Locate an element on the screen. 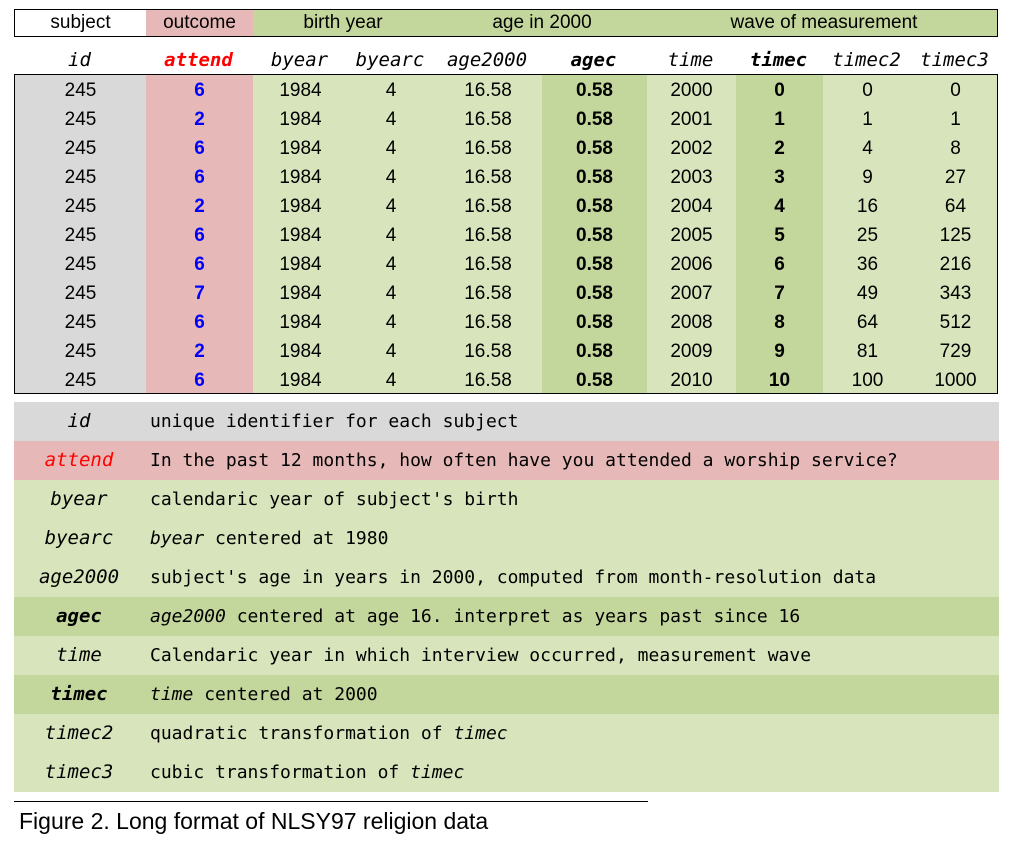  legend-description: byear centered at 1980 is located at coordinates (269, 538).